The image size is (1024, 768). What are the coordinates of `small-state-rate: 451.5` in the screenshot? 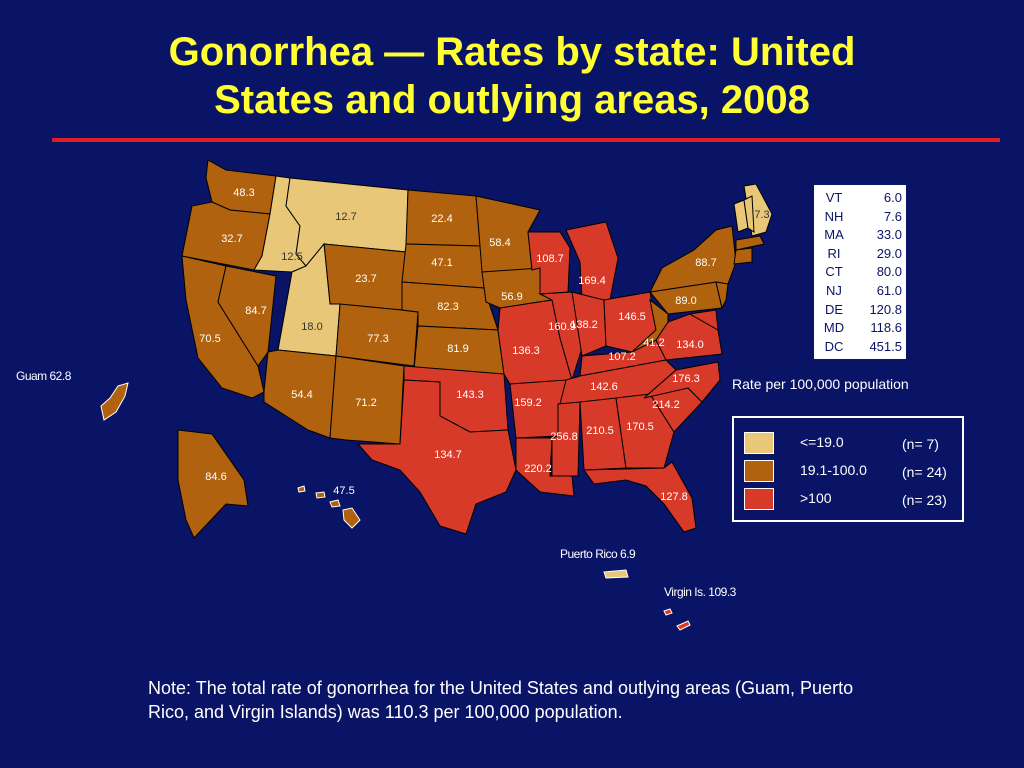 It's located at (885, 346).